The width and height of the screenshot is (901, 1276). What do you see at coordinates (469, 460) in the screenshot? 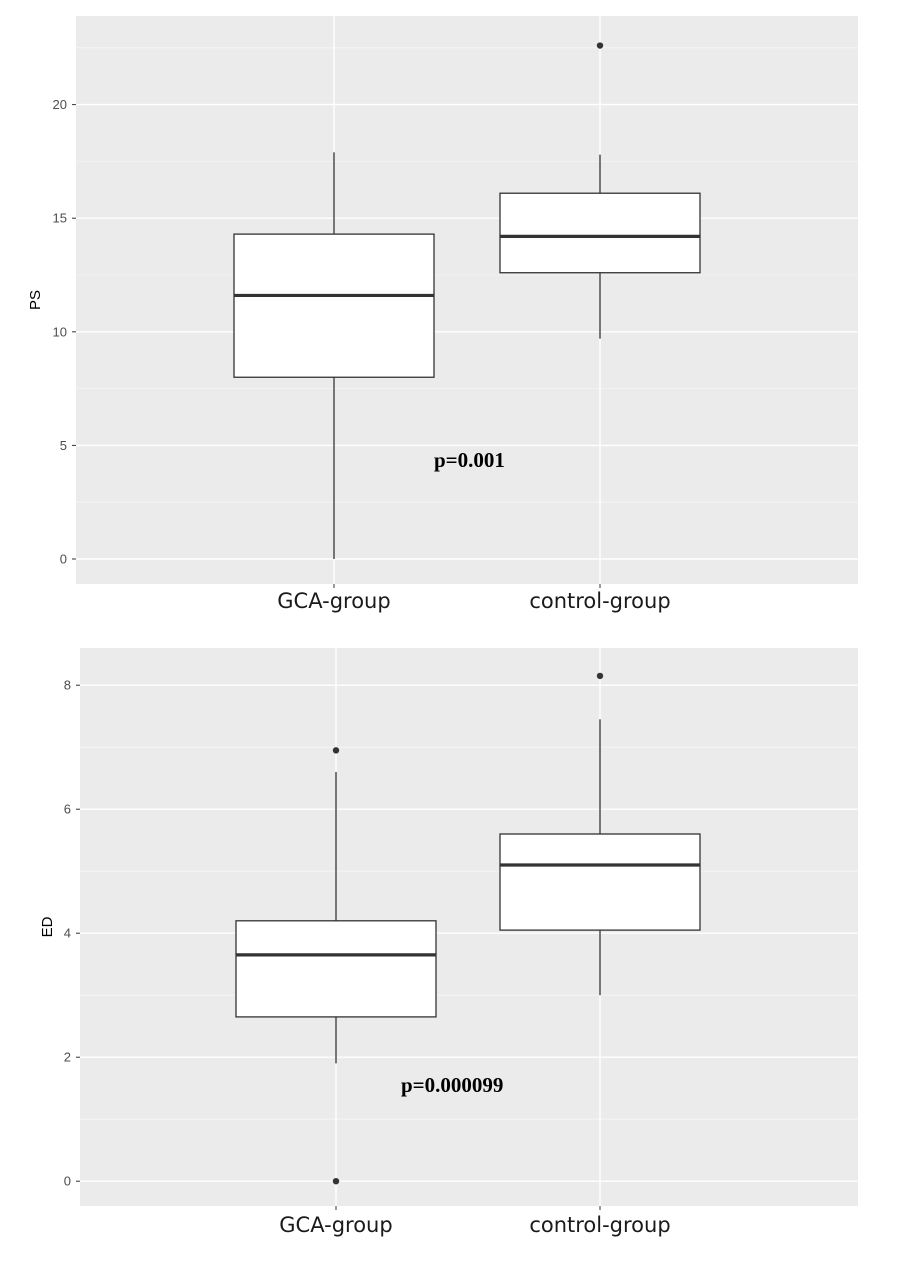
I see `p-value-annotation: p=0.001` at bounding box center [469, 460].